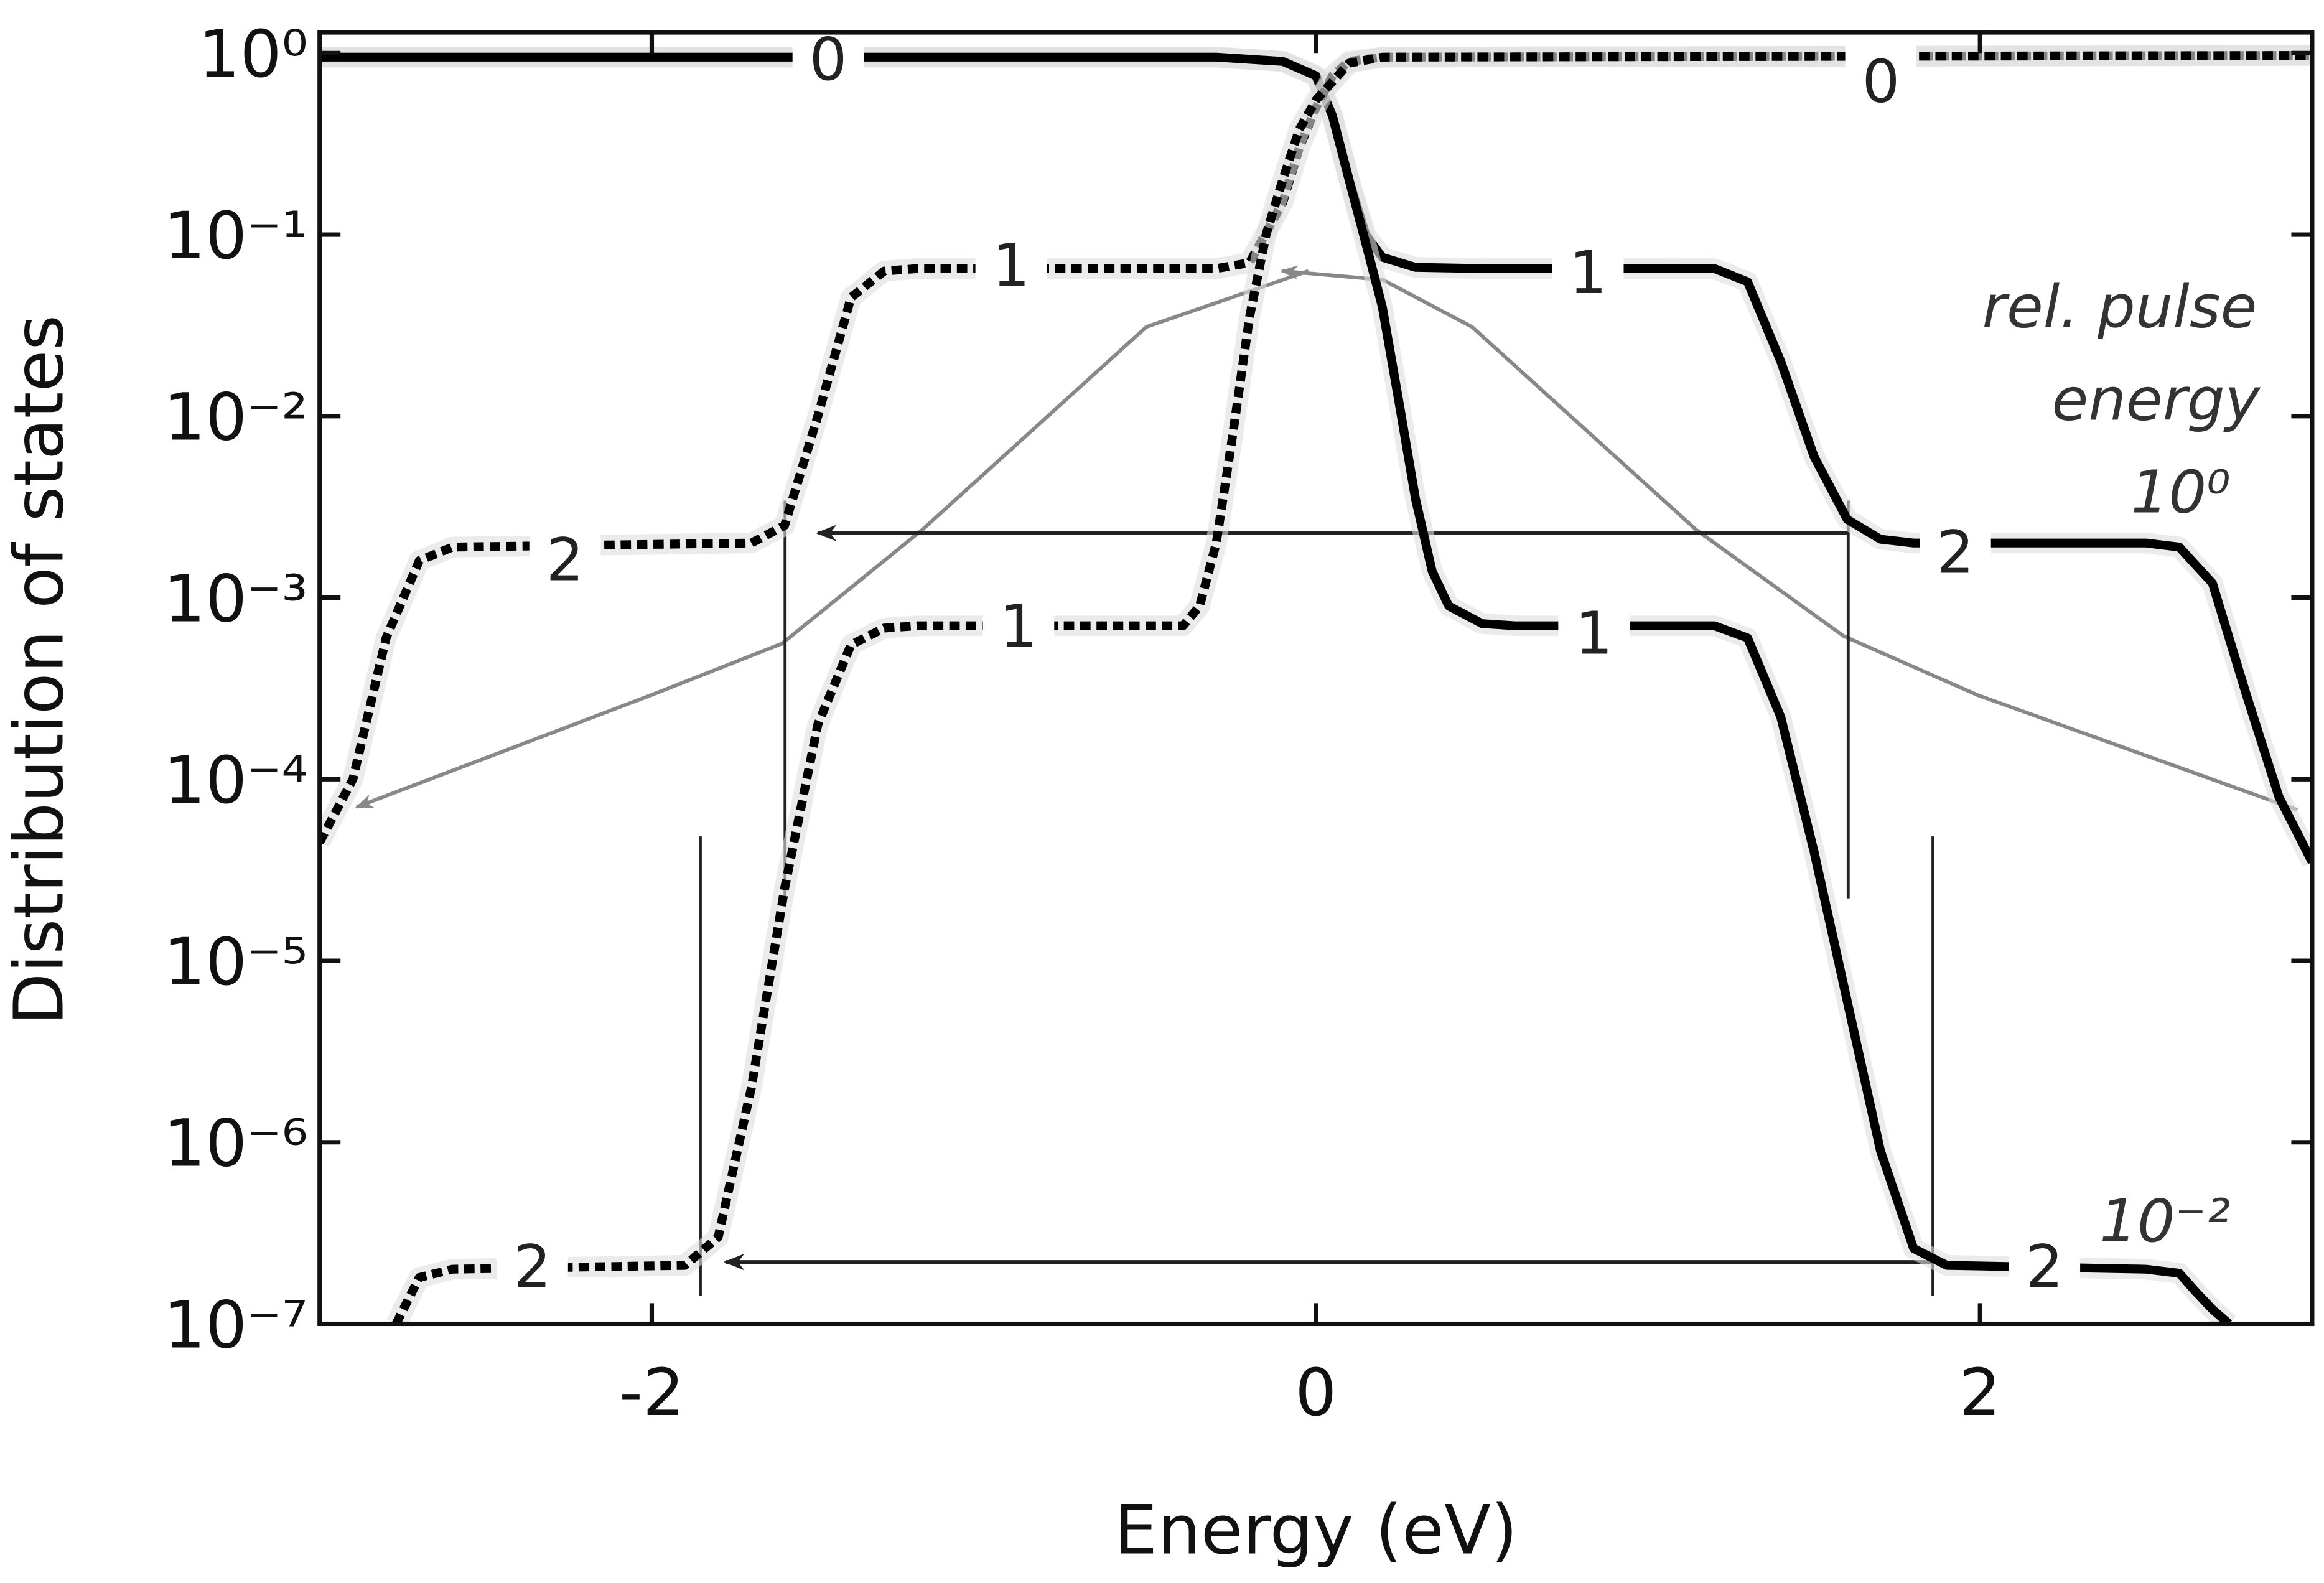 Image resolution: width=2324 pixels, height=1583 pixels. Describe the element at coordinates (236, 235) in the screenshot. I see `y-tick-label: 10⁻¹` at that location.